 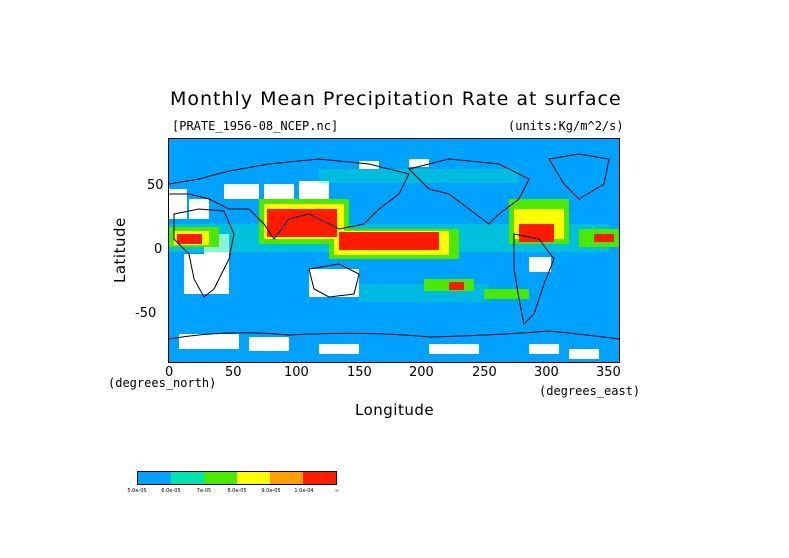 I want to click on very-high-precip-areas, so click(x=395, y=249).